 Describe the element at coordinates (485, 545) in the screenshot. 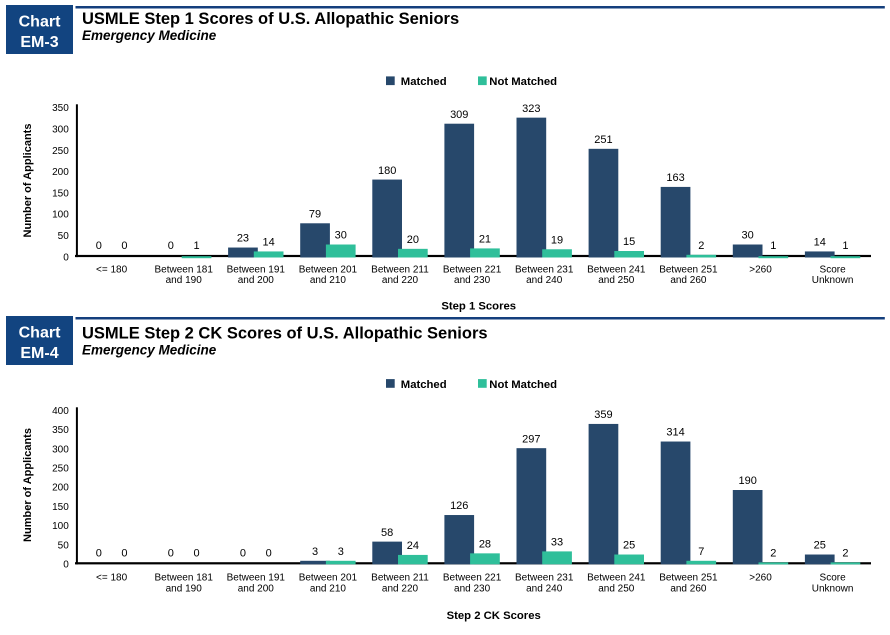

I see `svg-text: 28` at that location.